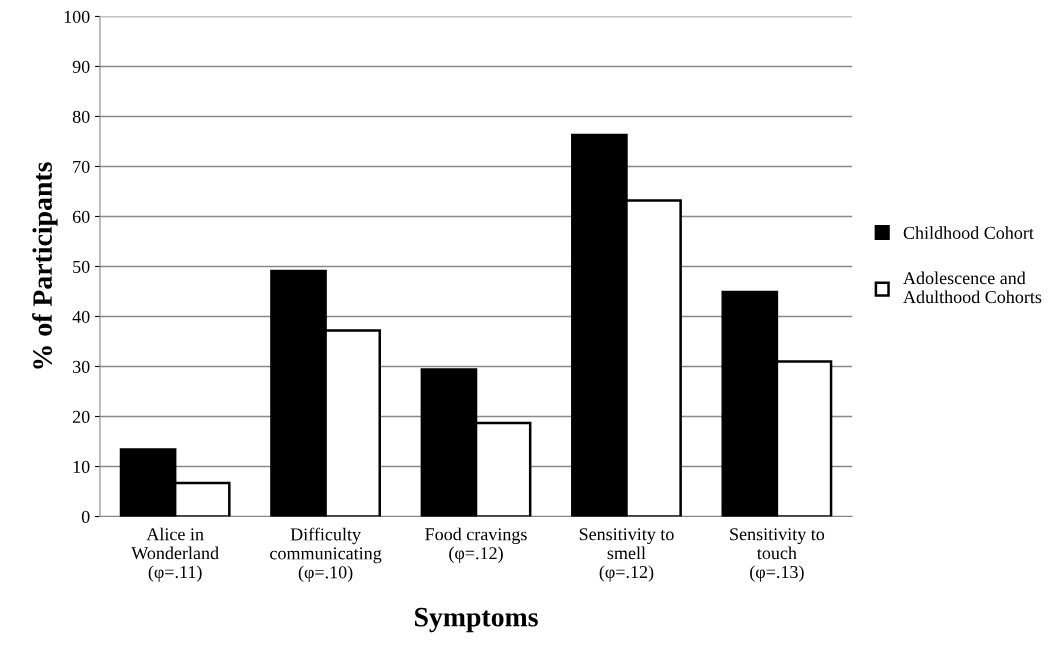 This screenshot has width=1052, height=658. What do you see at coordinates (476, 620) in the screenshot?
I see `x-axis-title: Symptoms` at bounding box center [476, 620].